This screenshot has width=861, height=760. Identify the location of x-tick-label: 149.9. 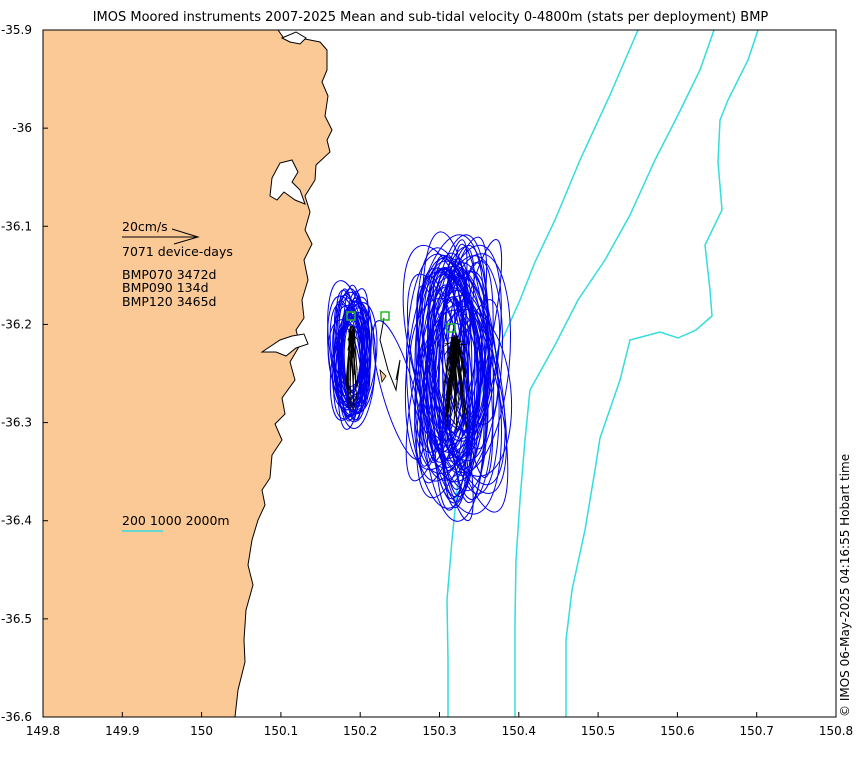
(122, 731).